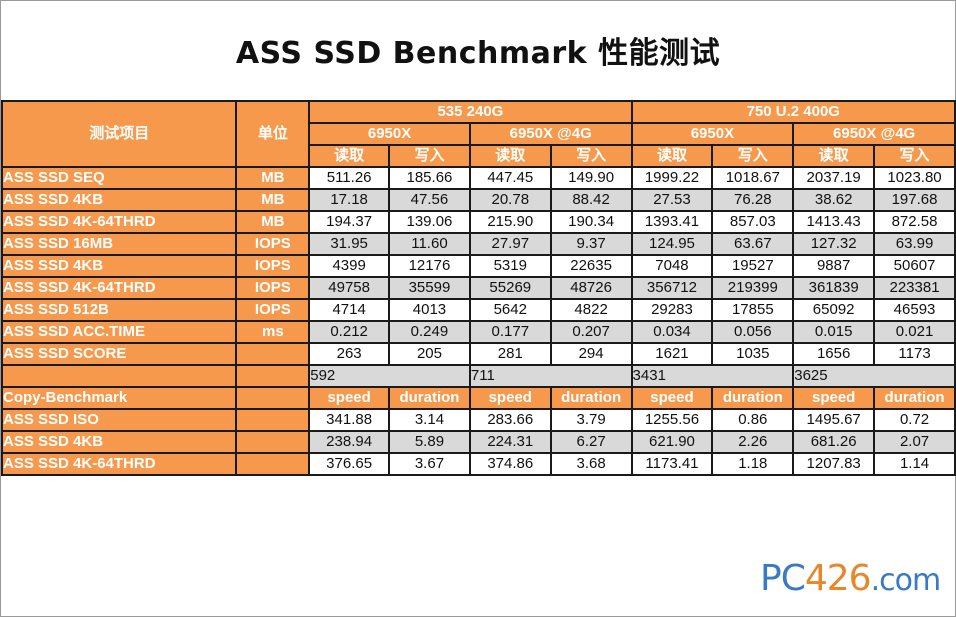  I want to click on copy-value-cell: 238.94, so click(349, 442).